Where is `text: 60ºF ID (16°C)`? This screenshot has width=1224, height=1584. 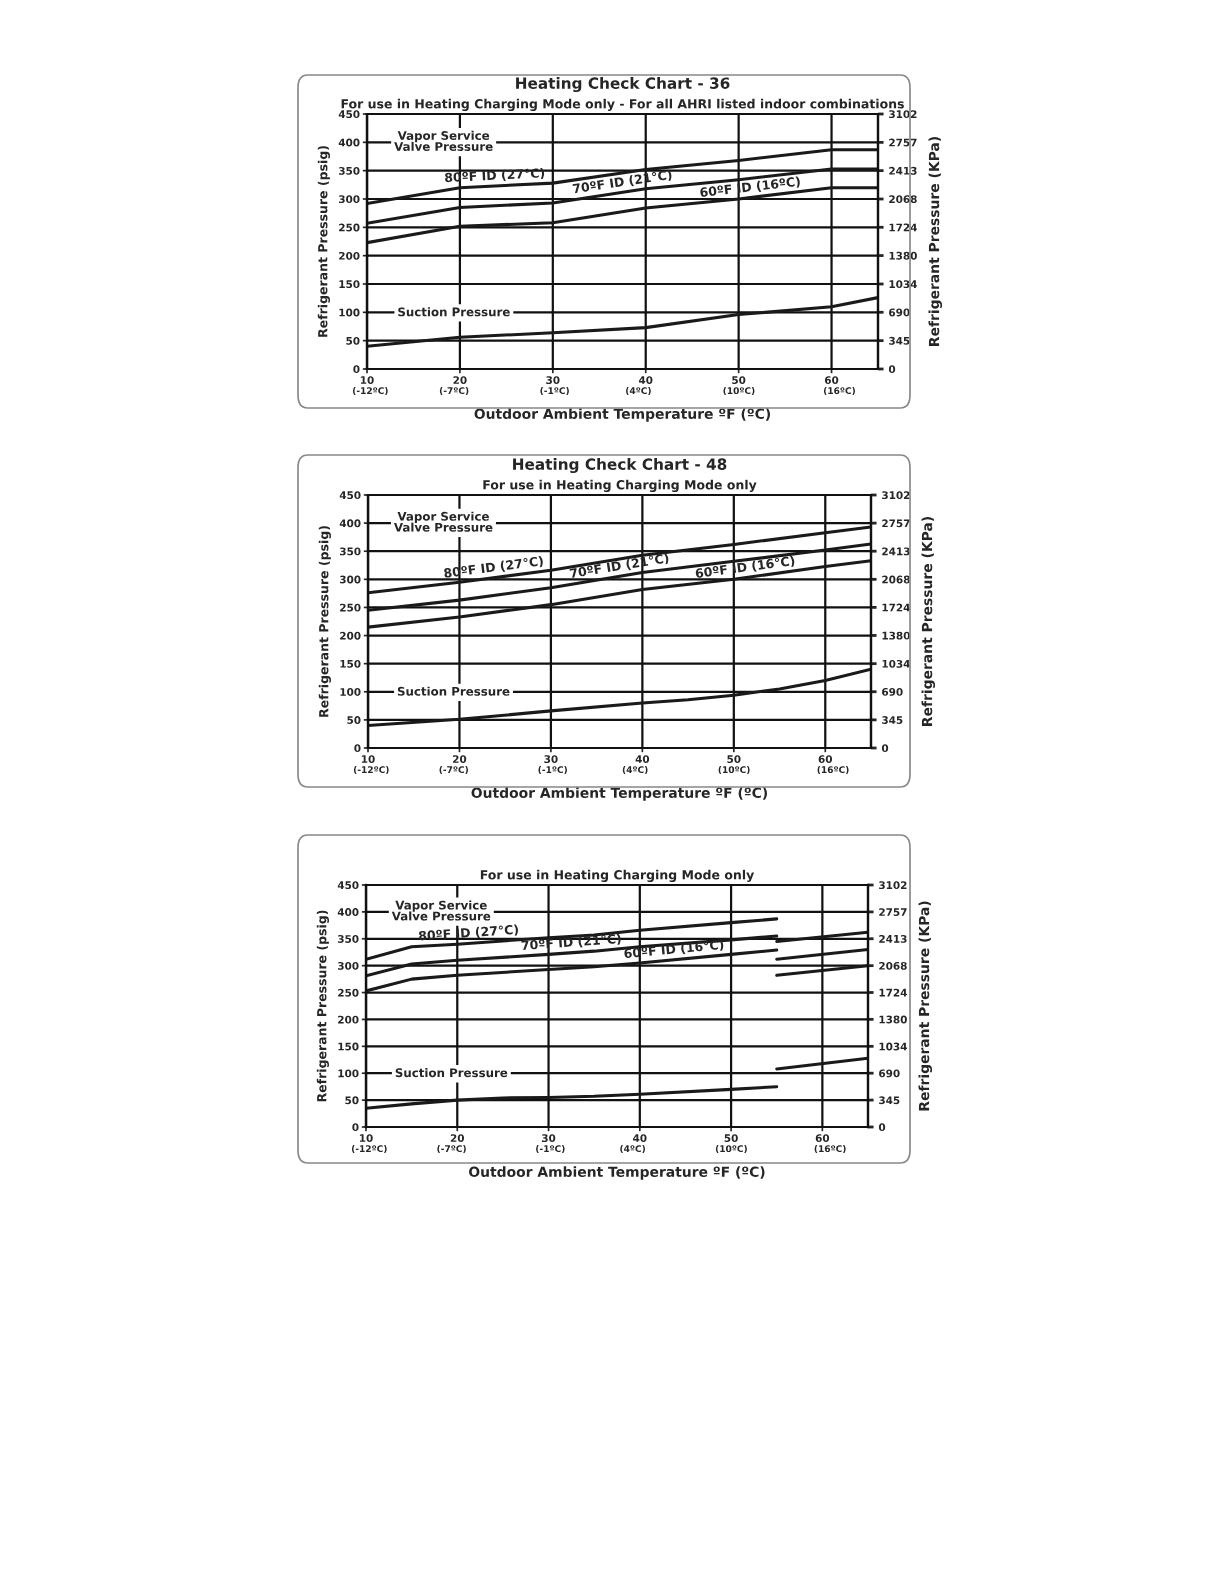 text: 60ºF ID (16°C) is located at coordinates (674, 949).